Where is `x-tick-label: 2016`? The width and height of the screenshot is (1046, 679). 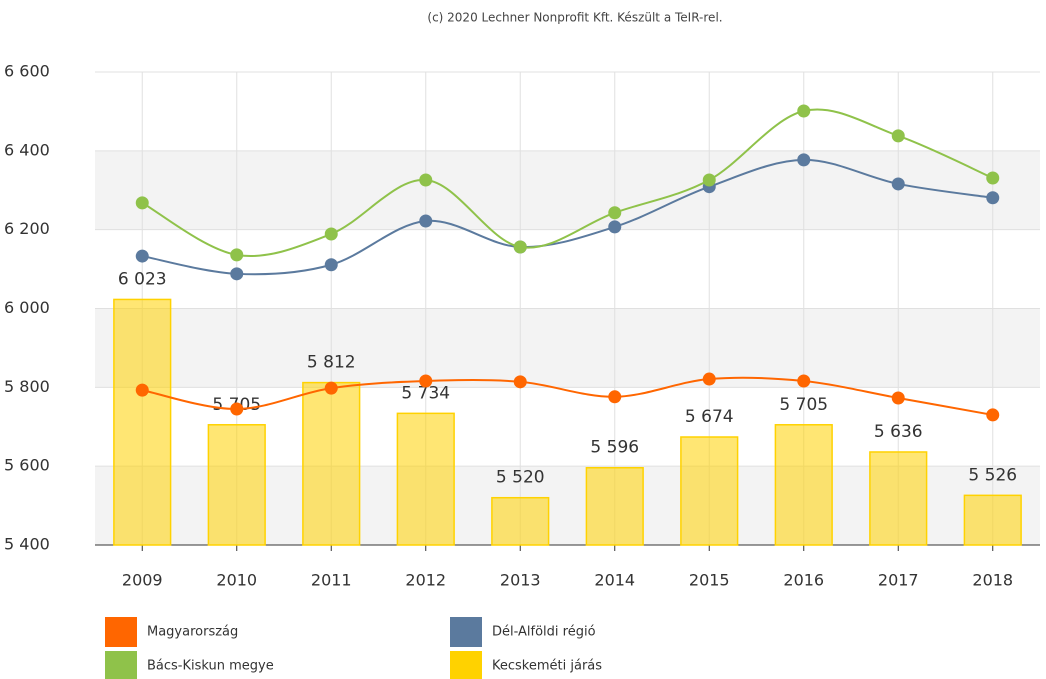 x-tick-label: 2016 is located at coordinates (803, 580).